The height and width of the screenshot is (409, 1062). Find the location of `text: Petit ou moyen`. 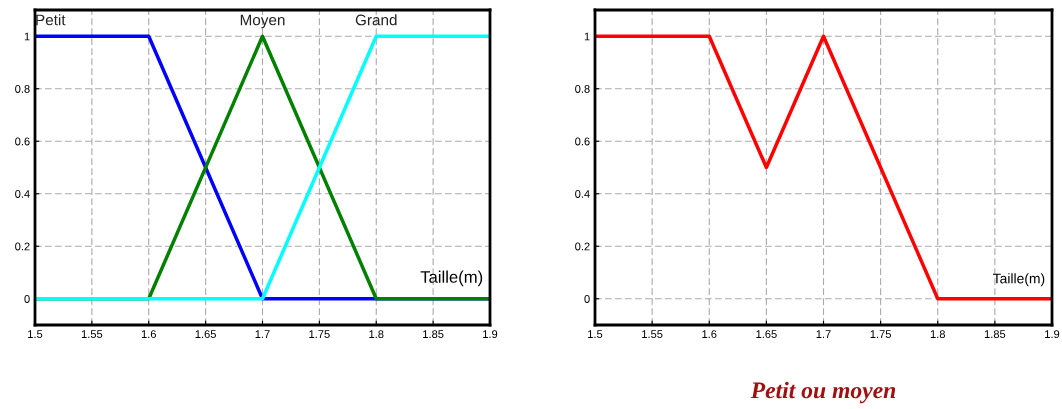

text: Petit ou moyen is located at coordinates (823, 392).